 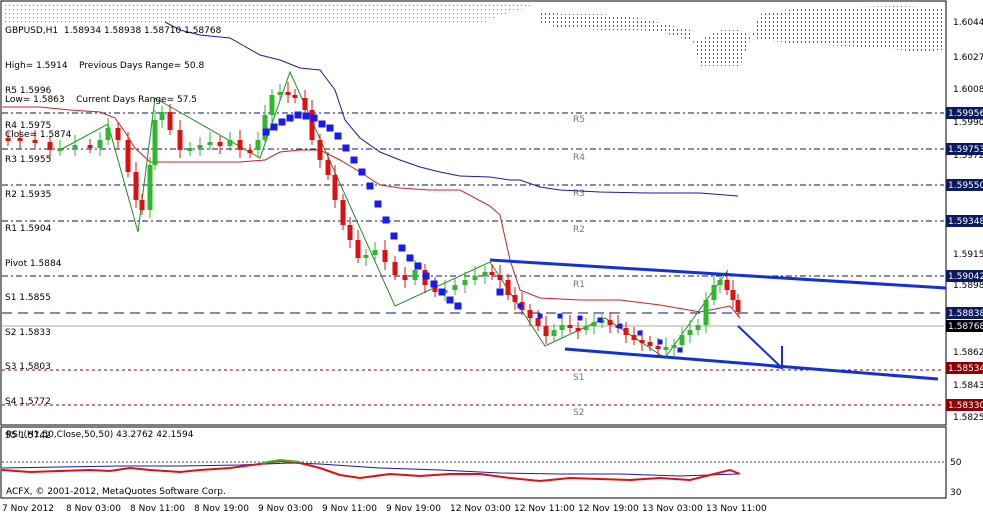 What do you see at coordinates (157, 509) in the screenshot?
I see `time-tick: 8 Nov 11:00` at bounding box center [157, 509].